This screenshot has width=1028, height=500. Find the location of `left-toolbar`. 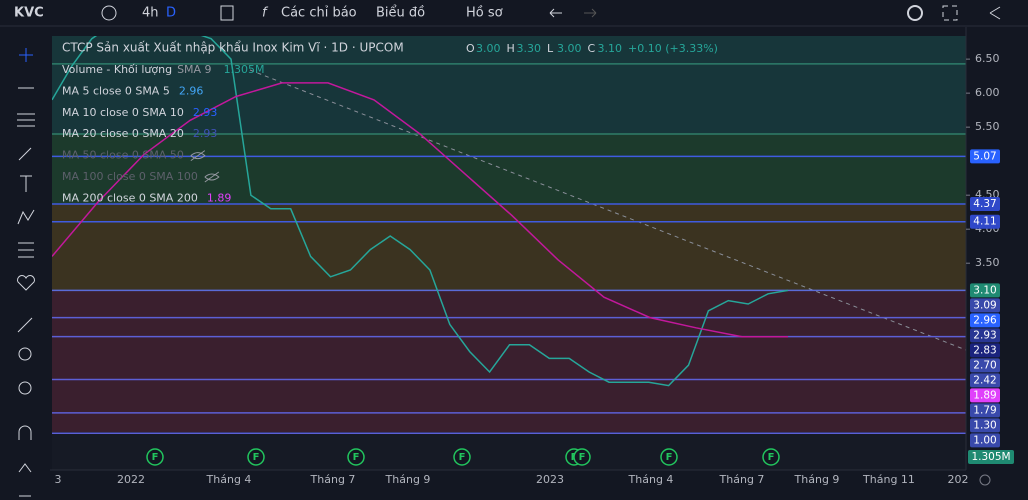

left-toolbar is located at coordinates (25, 263).